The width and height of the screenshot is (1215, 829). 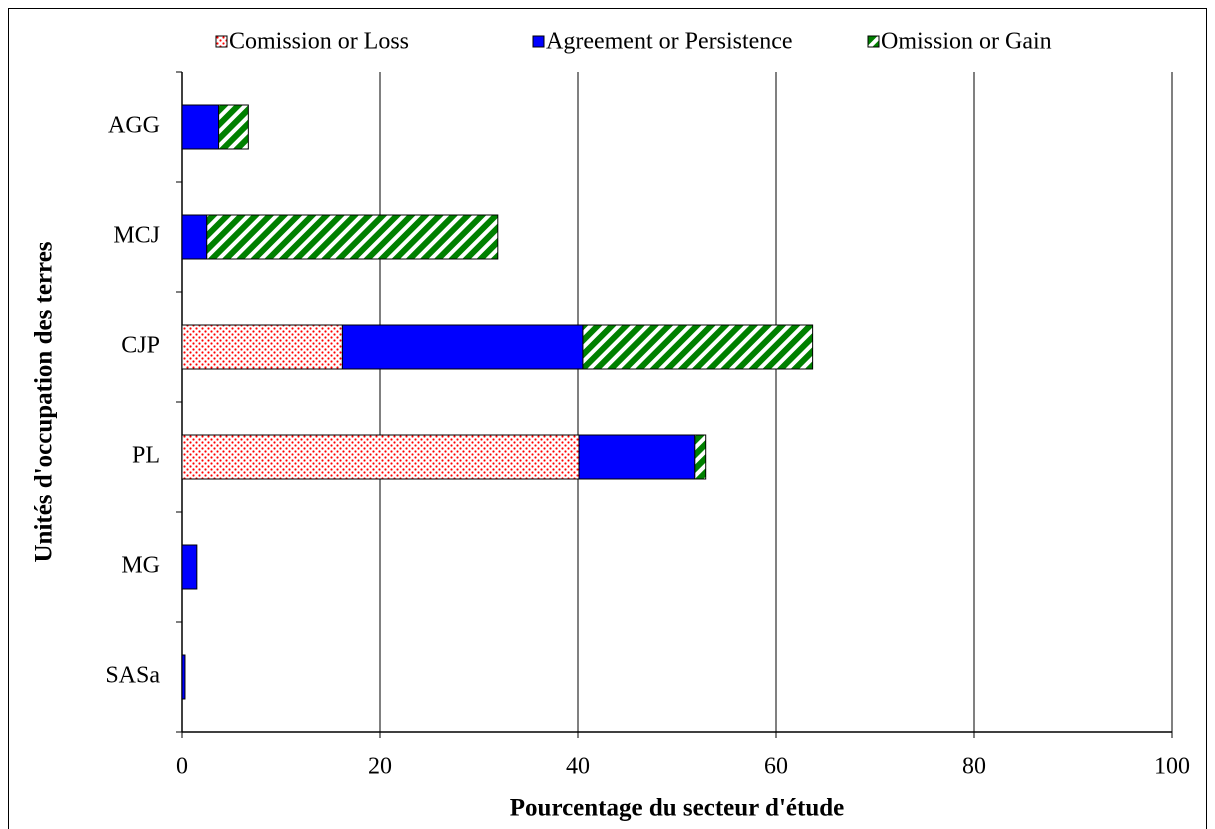 I want to click on y-axis-label: Unités d'occupation des terres, so click(x=44, y=401).